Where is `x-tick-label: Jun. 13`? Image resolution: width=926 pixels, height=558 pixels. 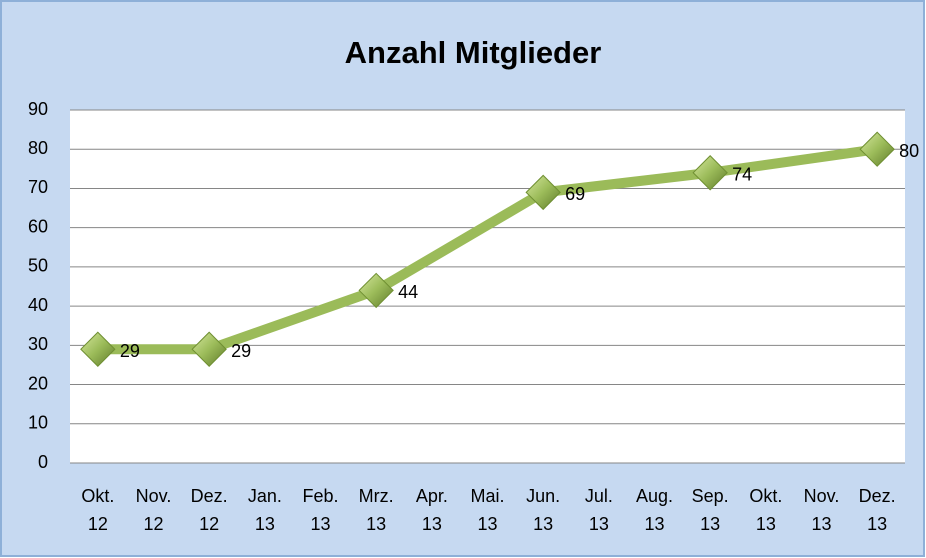
x-tick-label: Jun. 13 is located at coordinates (543, 510).